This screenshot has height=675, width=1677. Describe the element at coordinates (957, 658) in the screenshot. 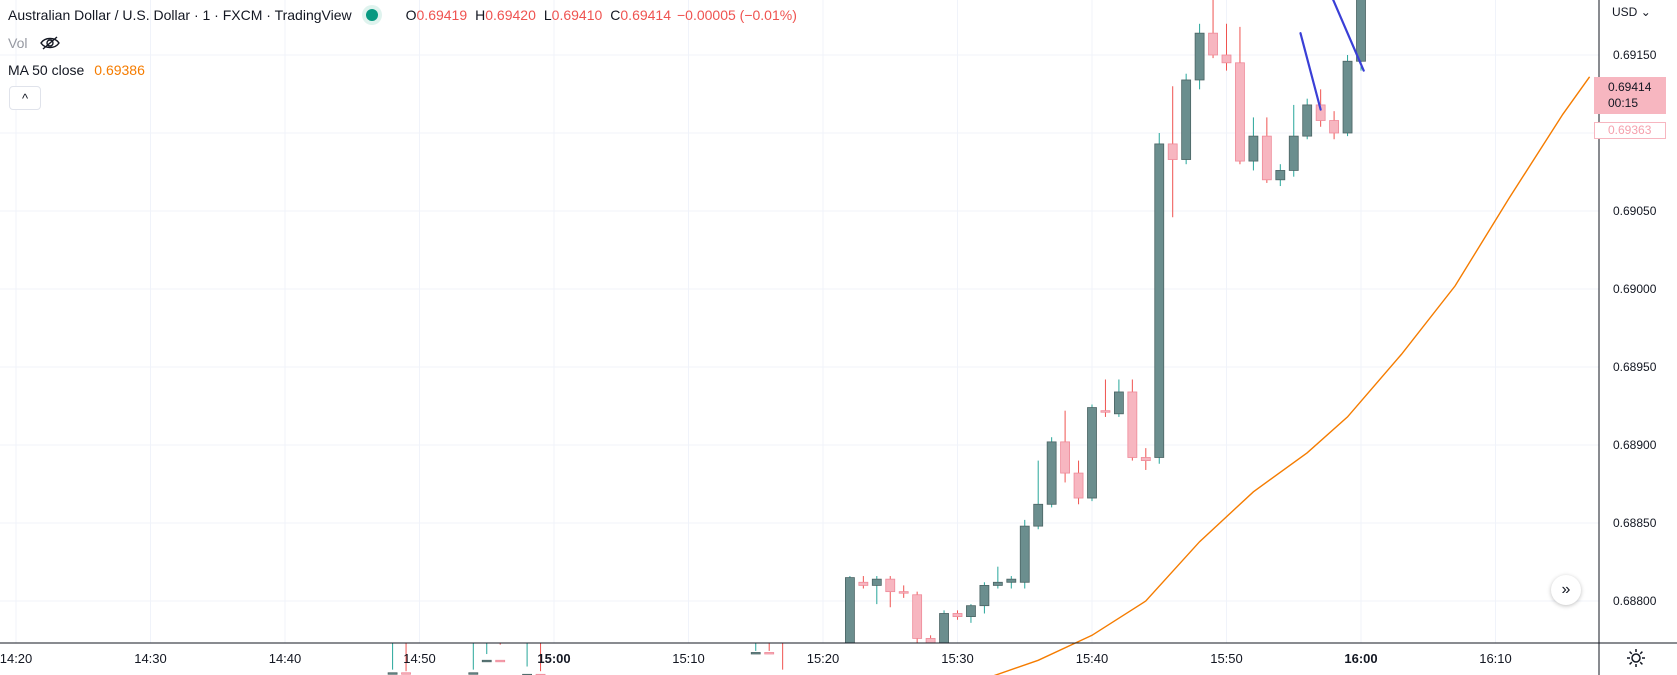

I see `time-tick-label: 15:30` at that location.